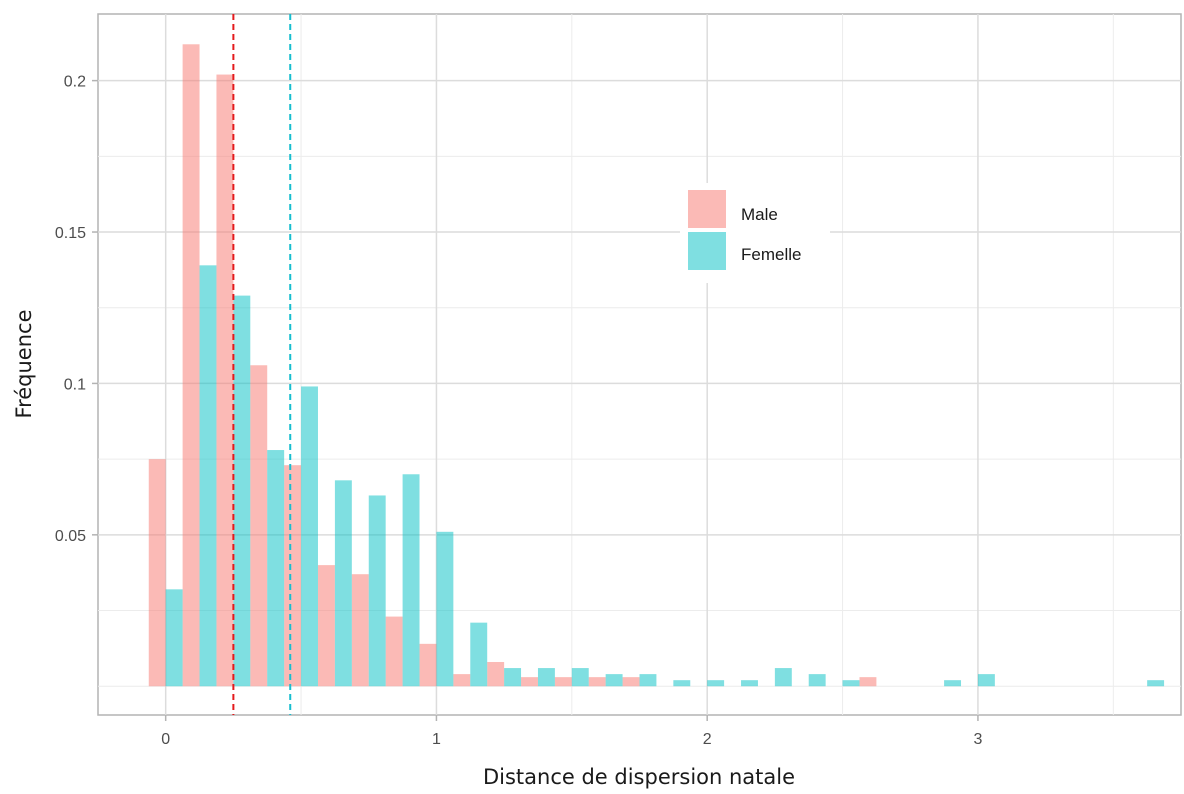  Describe the element at coordinates (75, 384) in the screenshot. I see `y-tick-label: 0.1` at that location.